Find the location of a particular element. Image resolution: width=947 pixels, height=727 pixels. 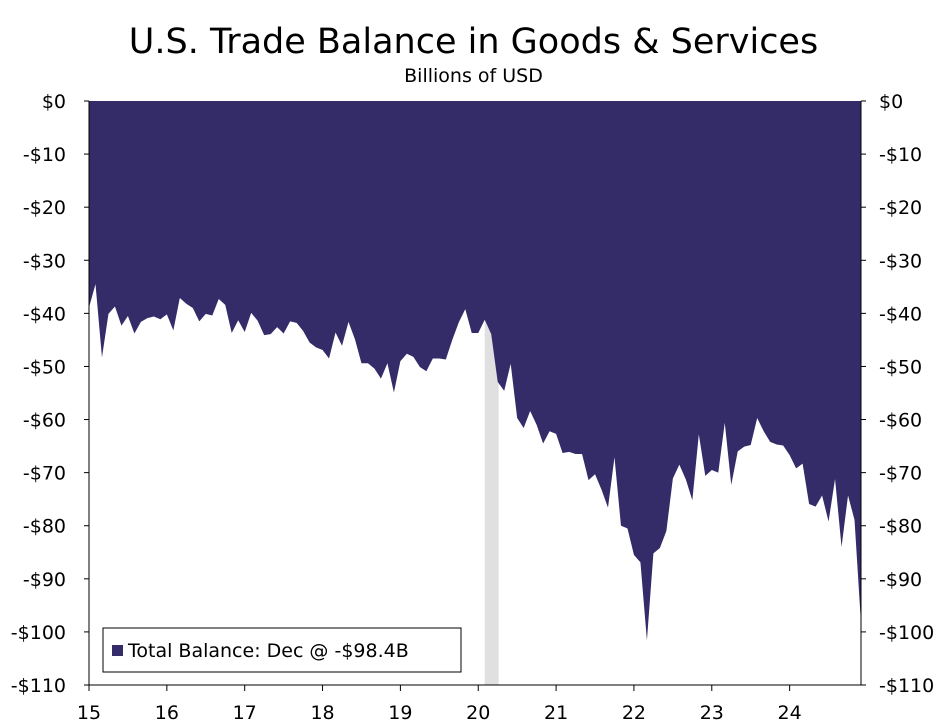

y-tick-label-right: -$20 is located at coordinates (900, 208).